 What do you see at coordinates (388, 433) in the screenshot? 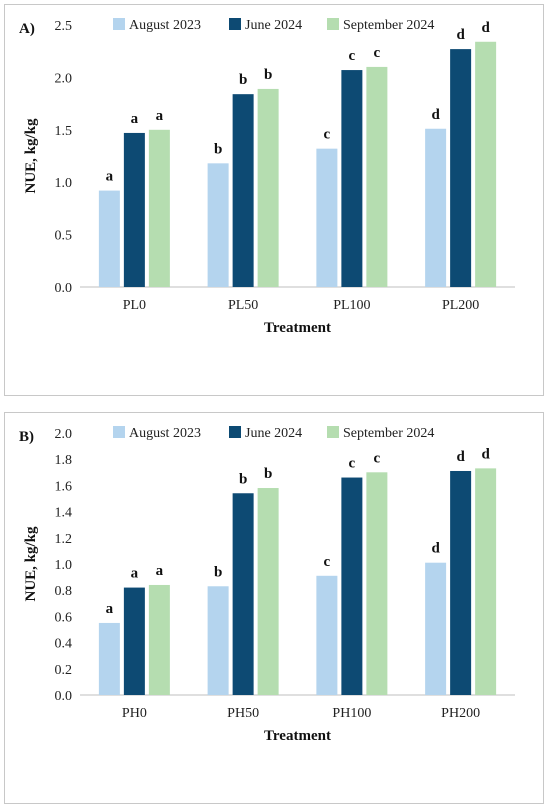
I see `chart-b-legend-label: September 2024` at bounding box center [388, 433].